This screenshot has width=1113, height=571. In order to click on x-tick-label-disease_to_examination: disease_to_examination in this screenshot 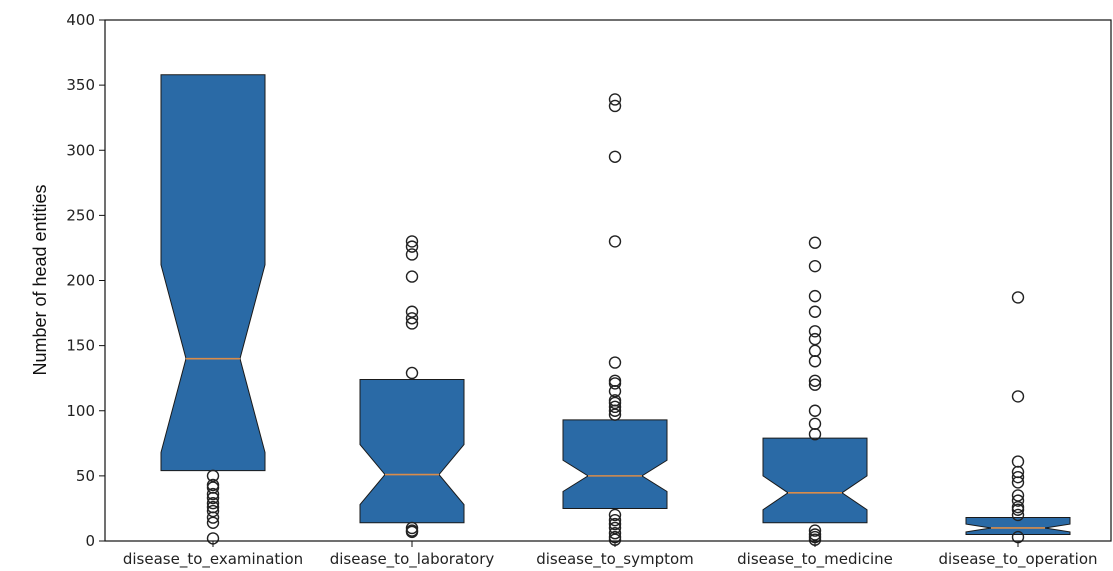, I will do `click(213, 559)`.